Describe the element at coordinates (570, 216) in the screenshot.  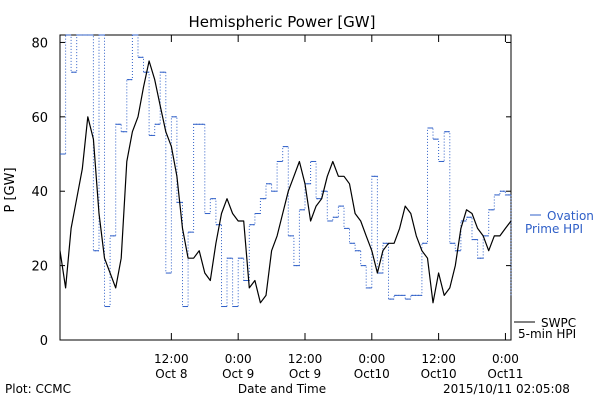
I see `ovation-legend-label-line1: Ovation` at that location.